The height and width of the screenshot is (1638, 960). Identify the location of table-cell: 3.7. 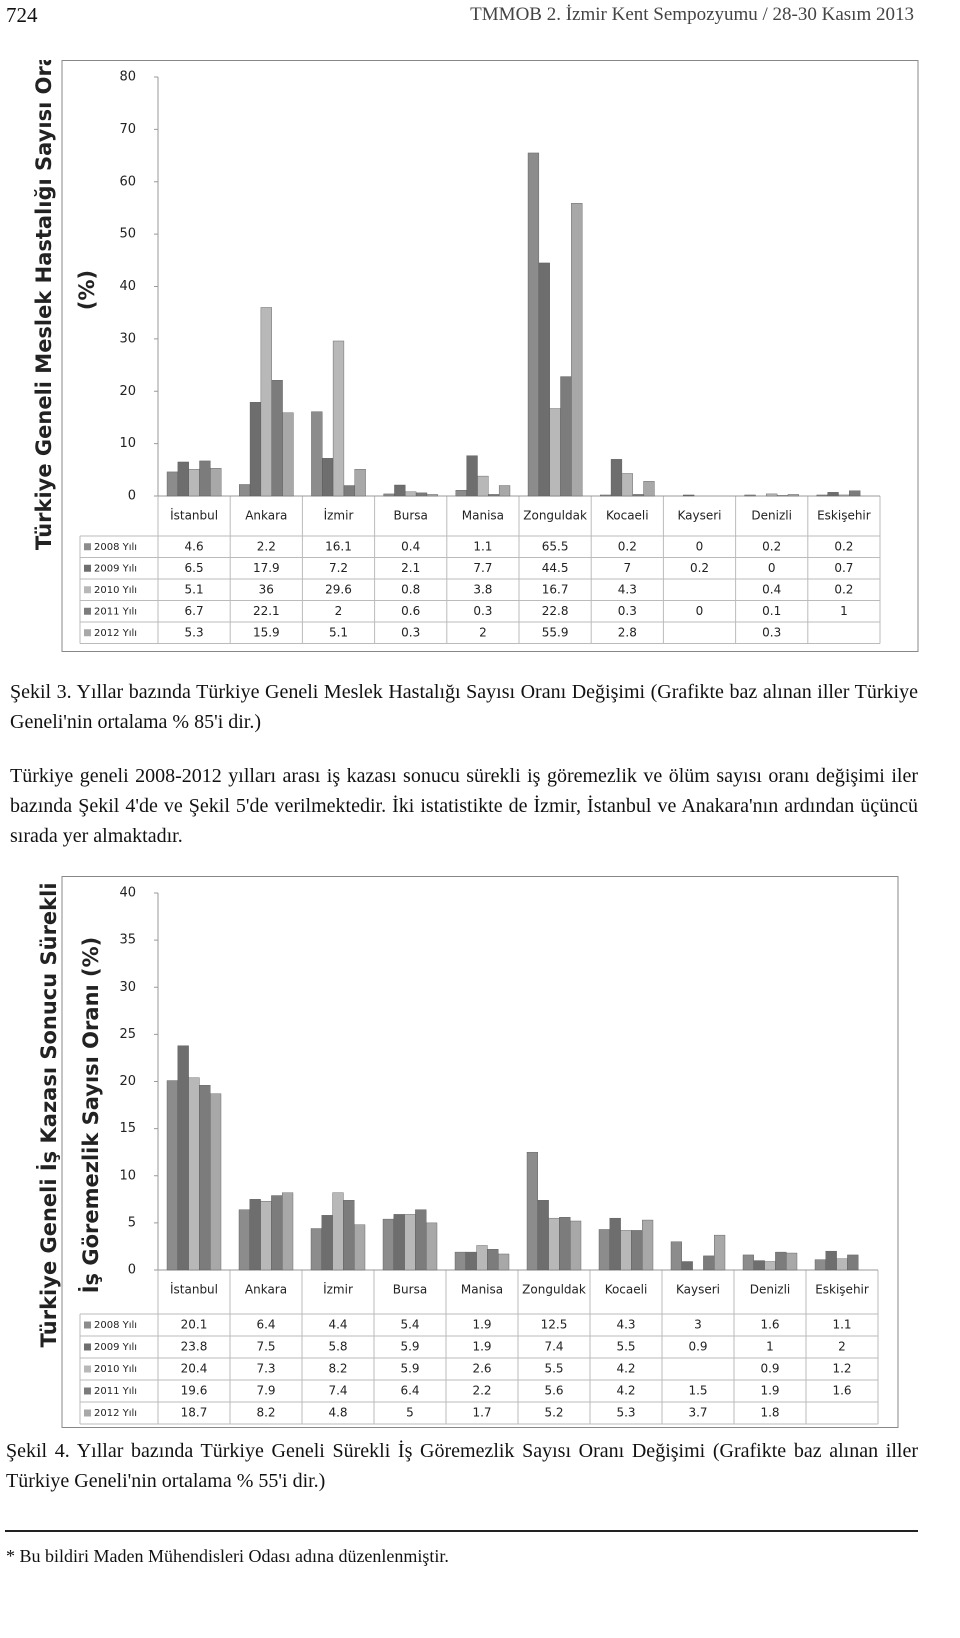
(697, 1413).